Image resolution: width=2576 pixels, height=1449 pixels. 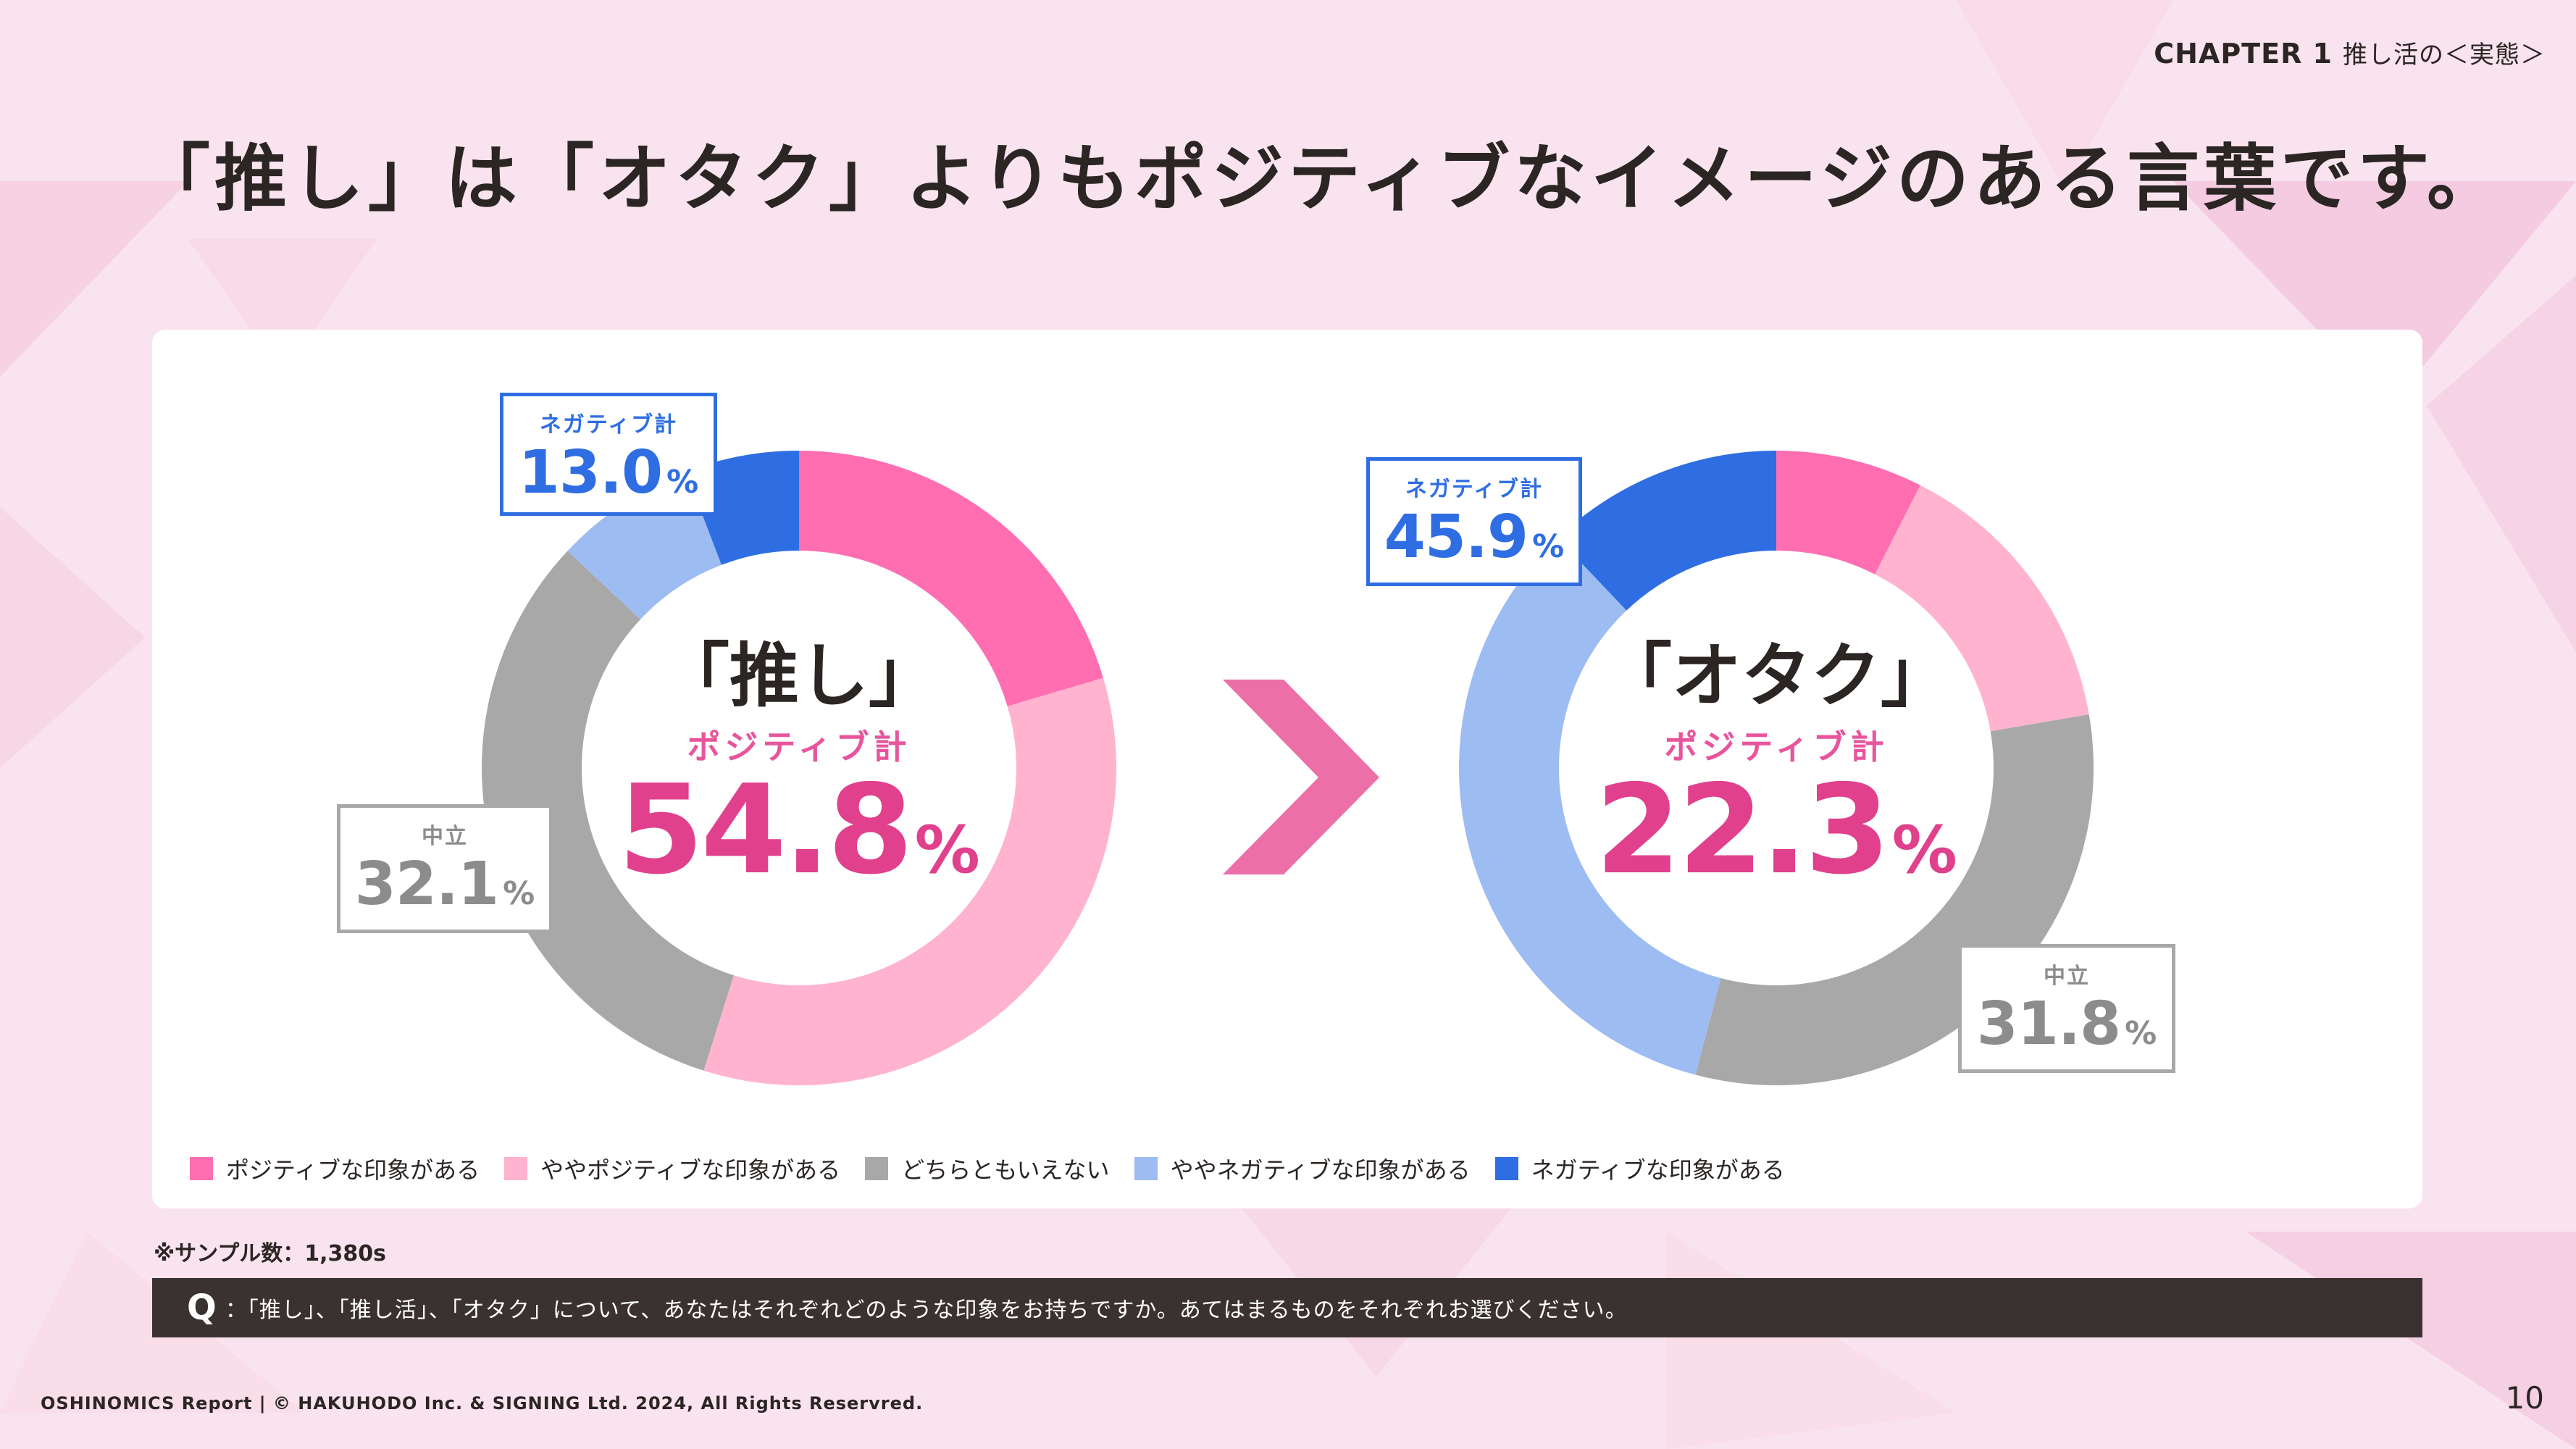 I want to click on legend-label: ポジティブな印象がある, so click(x=353, y=1170).